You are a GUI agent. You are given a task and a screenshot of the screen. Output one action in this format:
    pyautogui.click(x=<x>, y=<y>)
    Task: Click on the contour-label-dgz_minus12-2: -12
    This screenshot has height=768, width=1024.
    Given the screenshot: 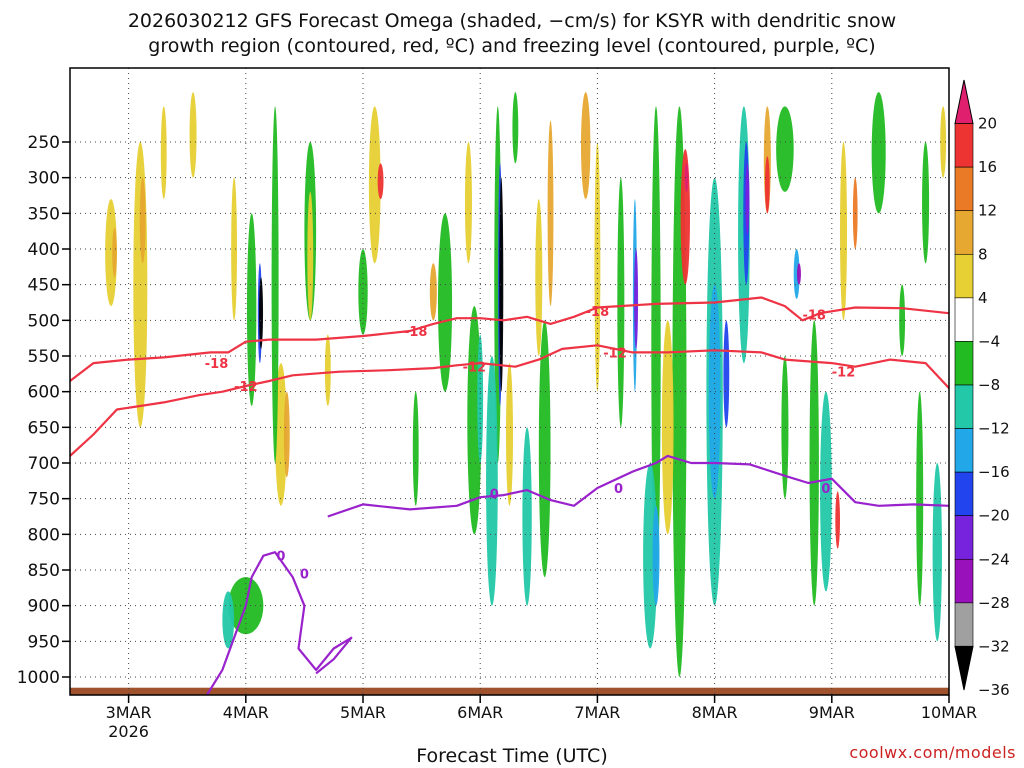 What is the action you would take?
    pyautogui.click(x=615, y=353)
    